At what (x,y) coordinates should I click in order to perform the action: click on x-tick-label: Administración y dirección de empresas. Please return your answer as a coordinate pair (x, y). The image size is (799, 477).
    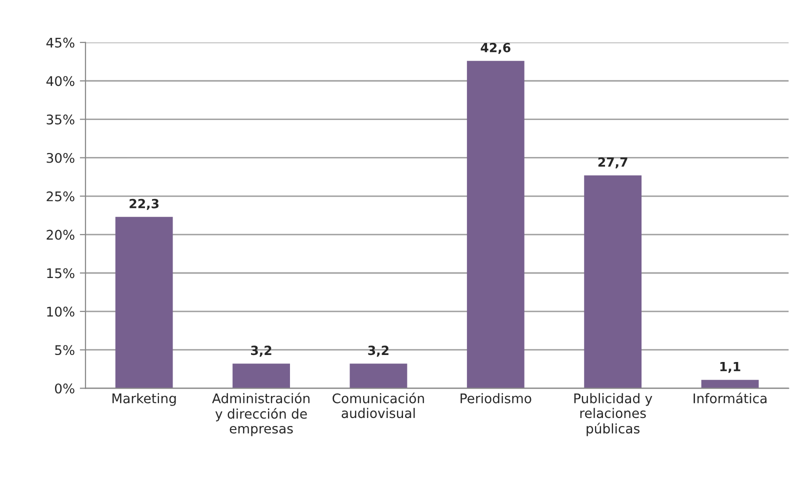
    Looking at the image, I should click on (261, 414).